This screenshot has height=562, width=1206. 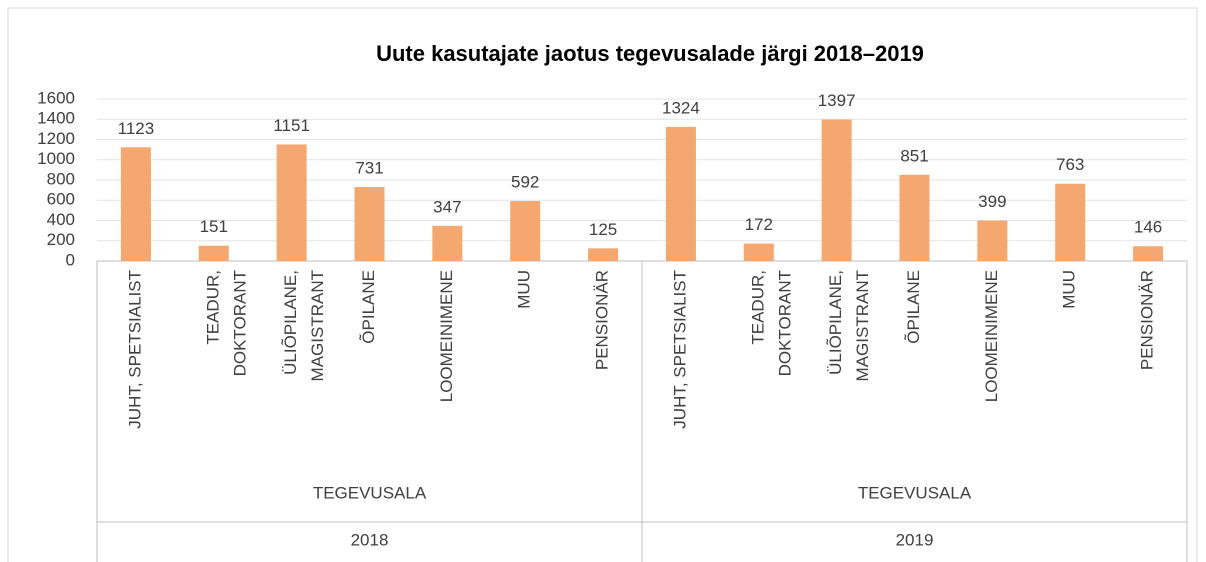 What do you see at coordinates (61, 239) in the screenshot?
I see `y-tick-label: 200` at bounding box center [61, 239].